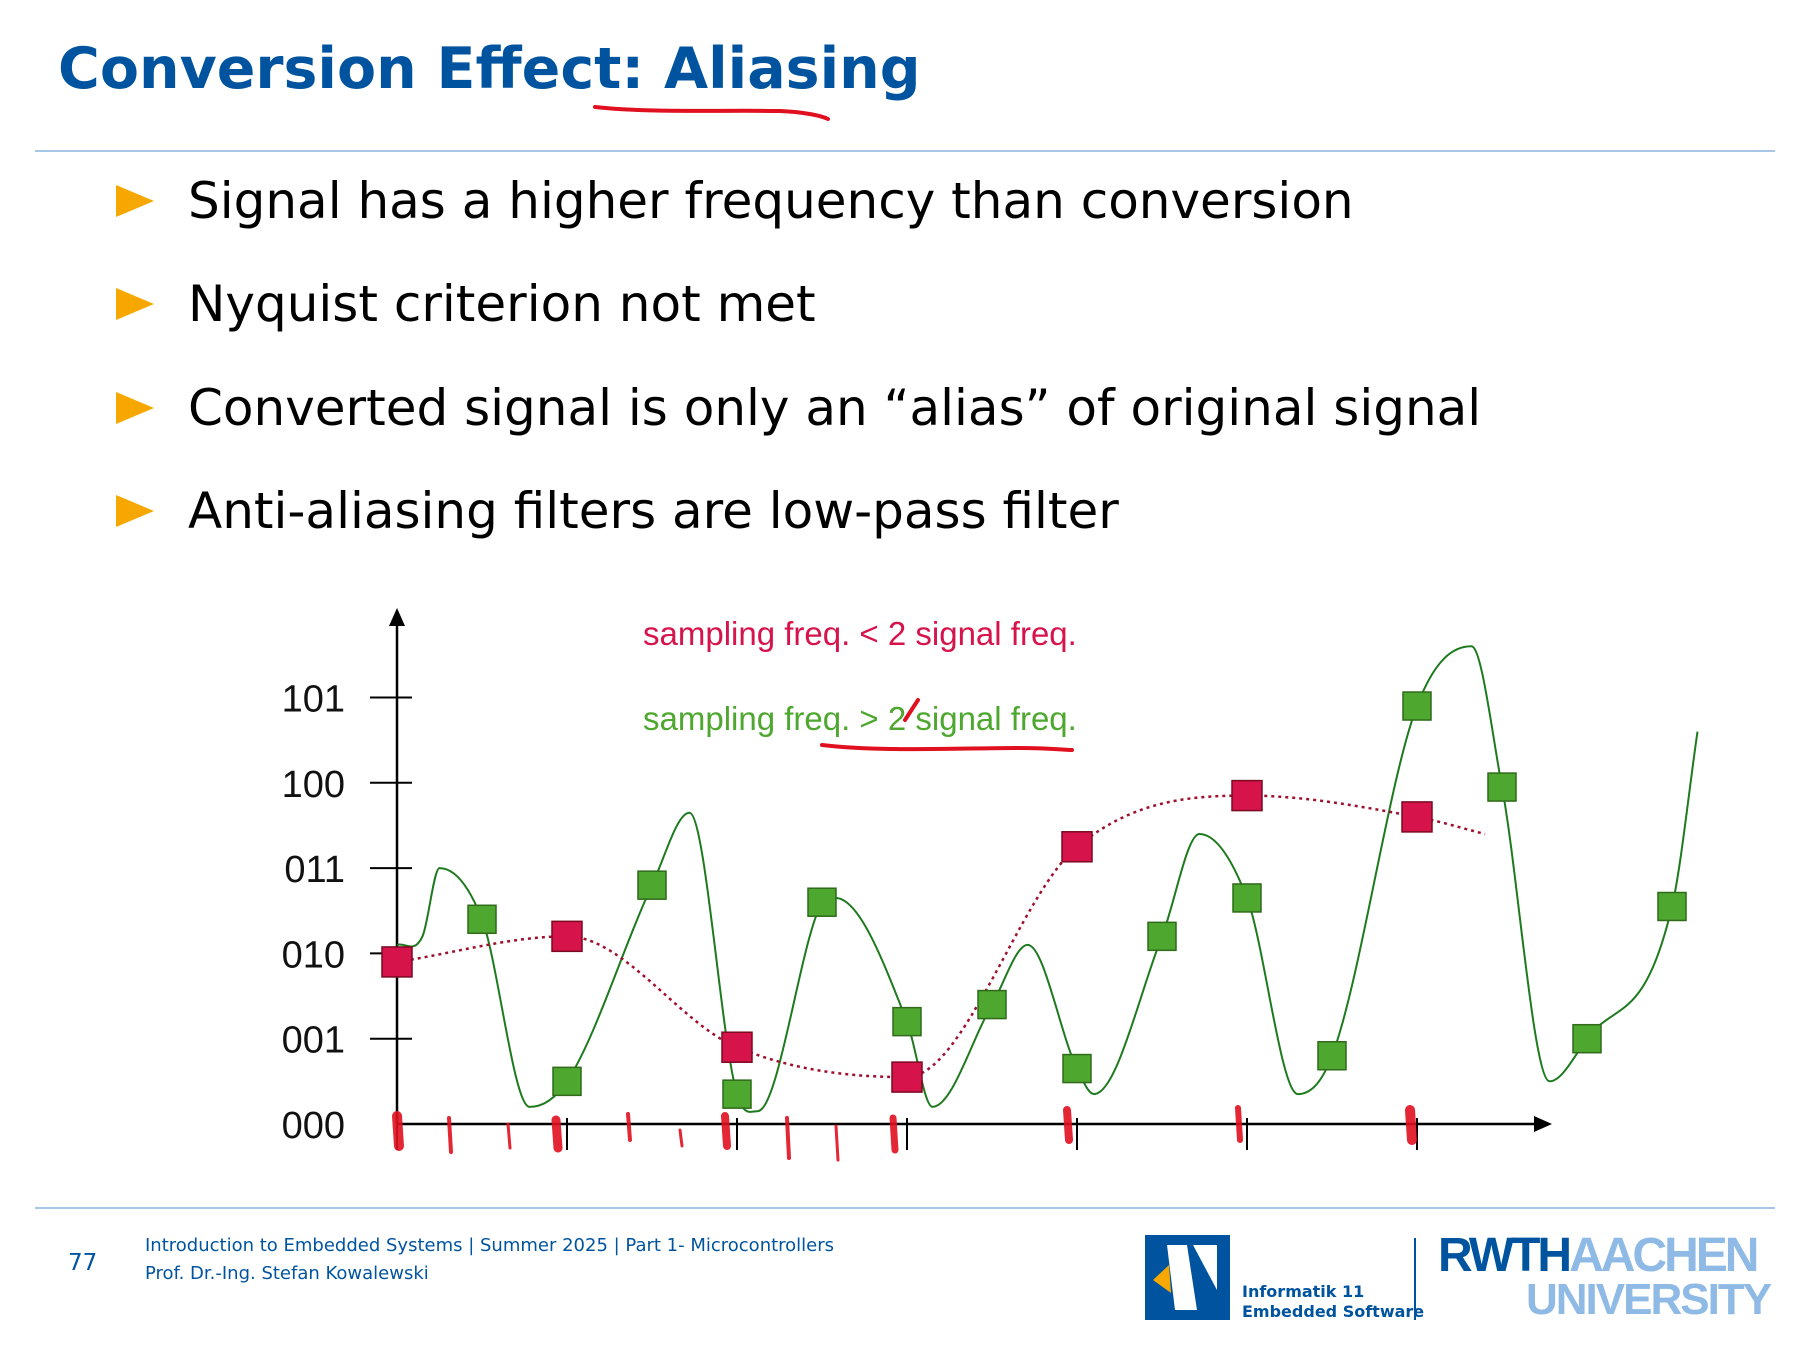 The image size is (1800, 1350). I want to click on rwth-logo-text: RWTHAACHEN, so click(1598, 1255).